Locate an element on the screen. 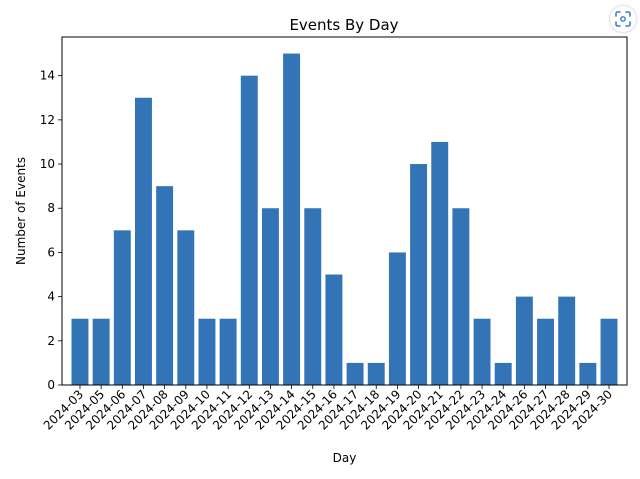 This screenshot has height=479, width=640. y-tick-label: 14 is located at coordinates (47, 76).